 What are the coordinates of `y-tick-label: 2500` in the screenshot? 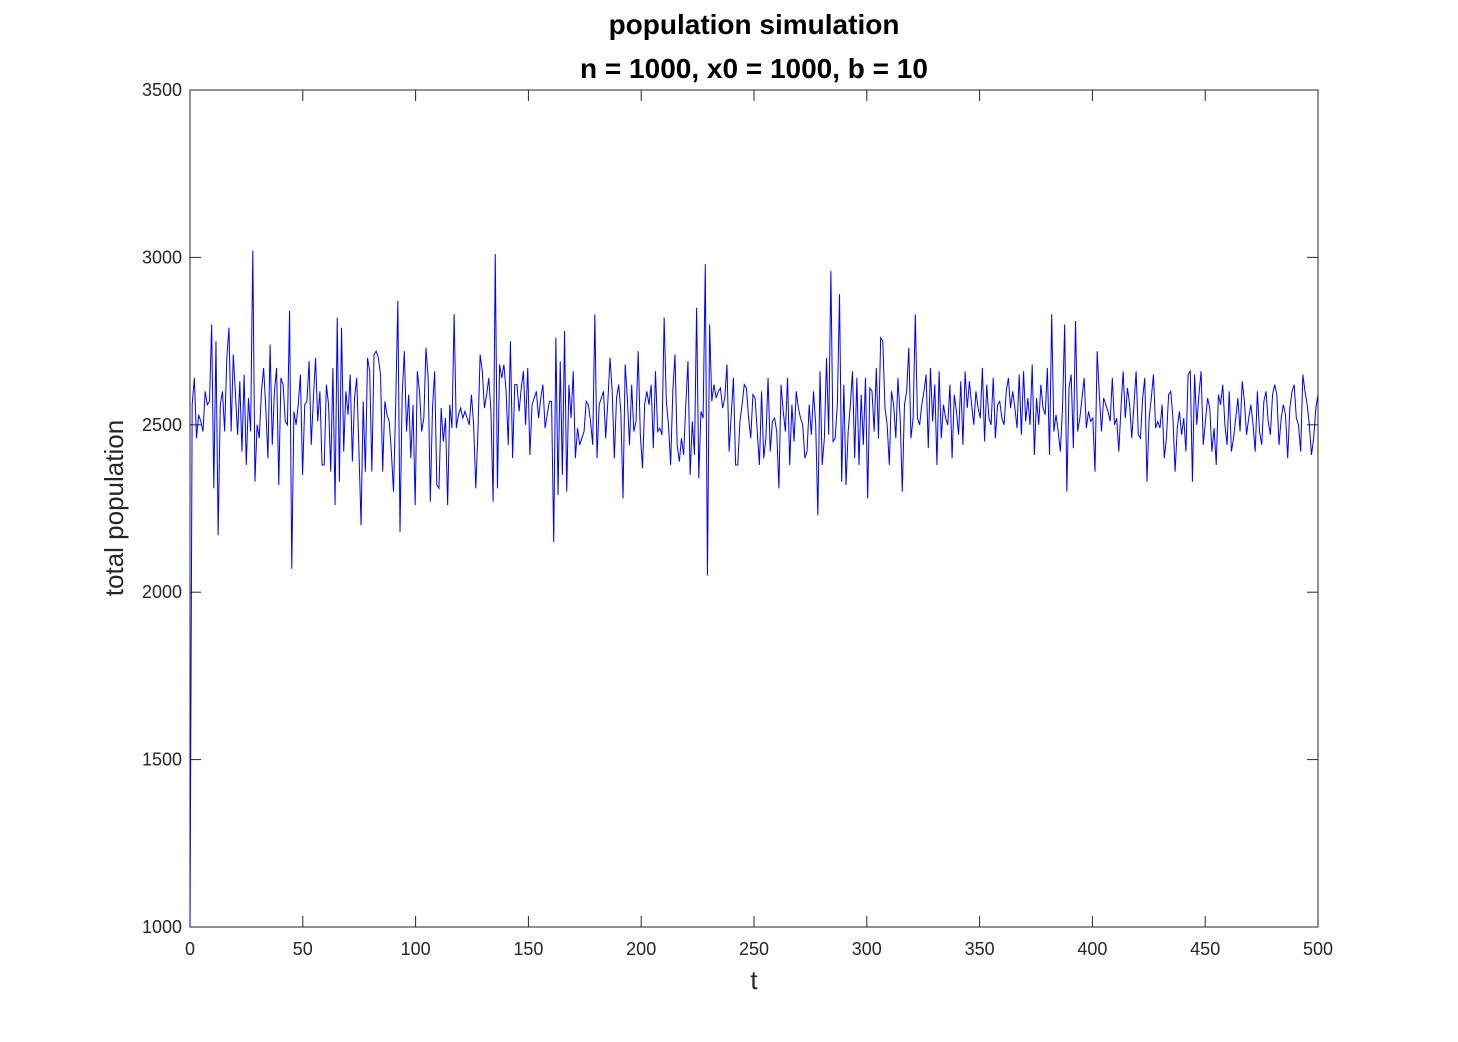 It's located at (162, 425).